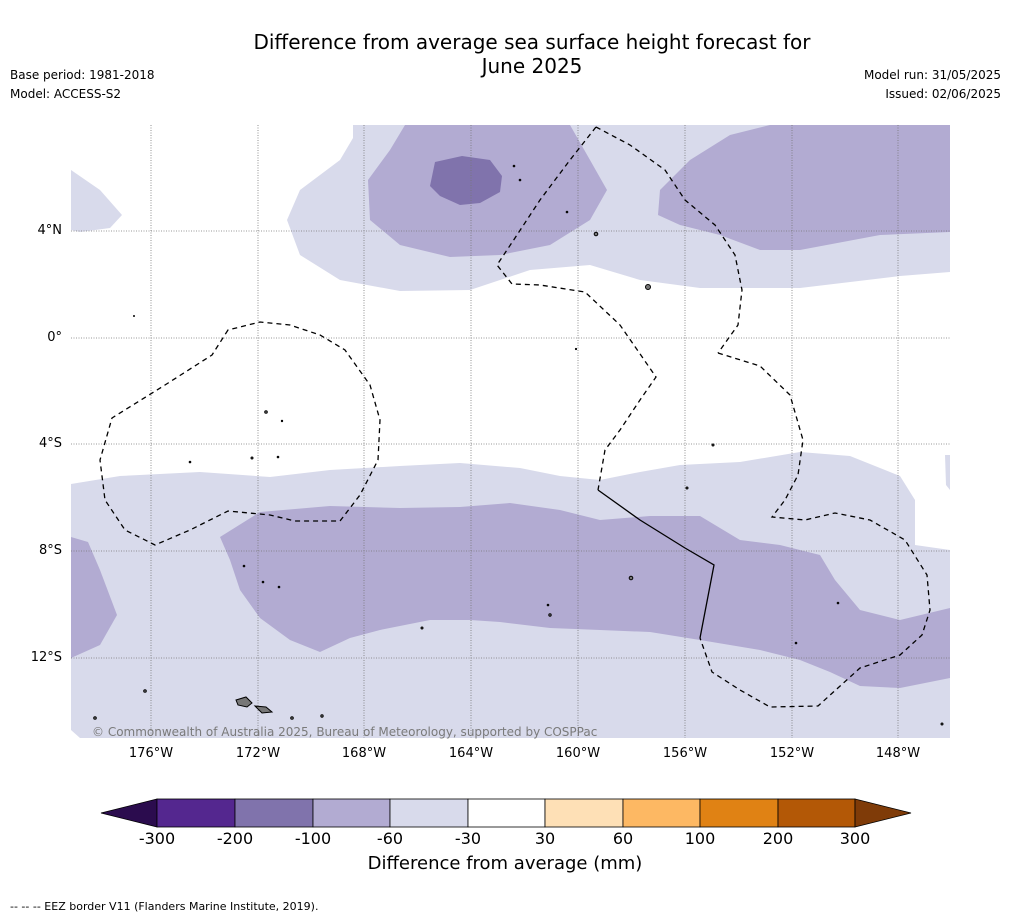 The image size is (1011, 919). I want to click on colorbar-tick-3: -100, so click(313, 838).